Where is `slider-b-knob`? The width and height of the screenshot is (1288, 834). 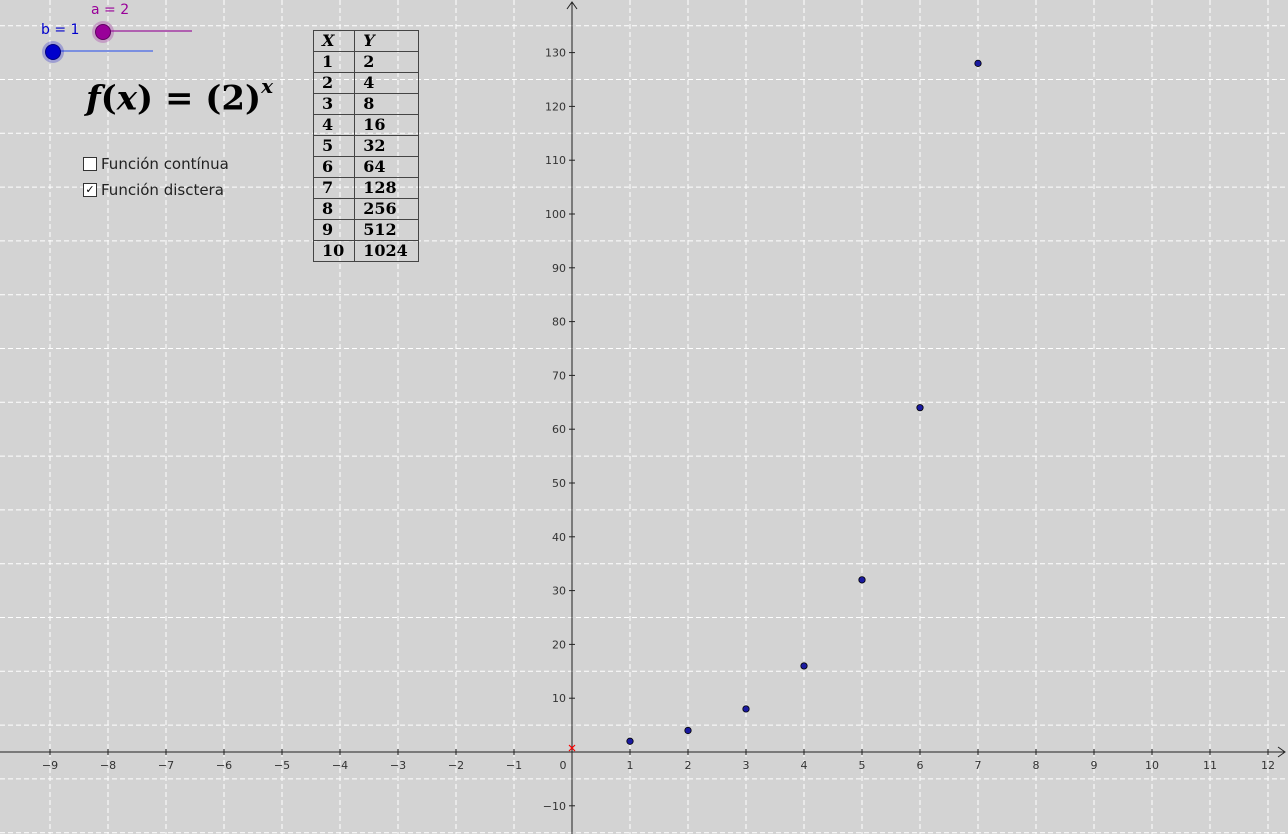 slider-b-knob is located at coordinates (53, 52).